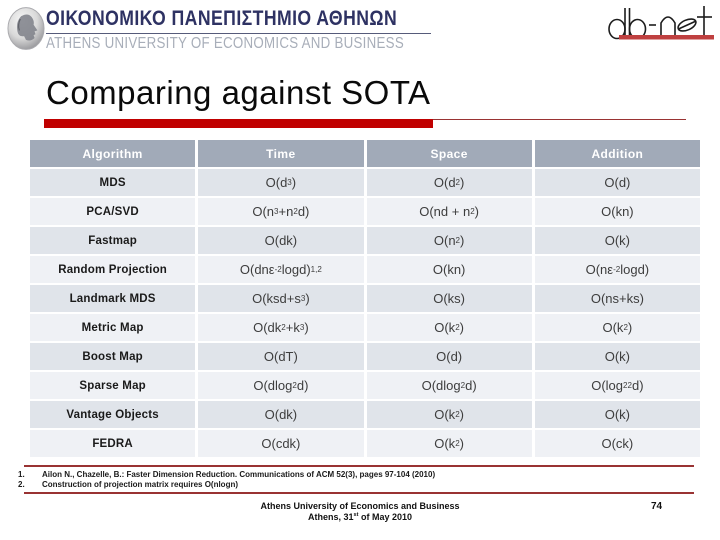  I want to click on space-cell: O(ks), so click(449, 298).